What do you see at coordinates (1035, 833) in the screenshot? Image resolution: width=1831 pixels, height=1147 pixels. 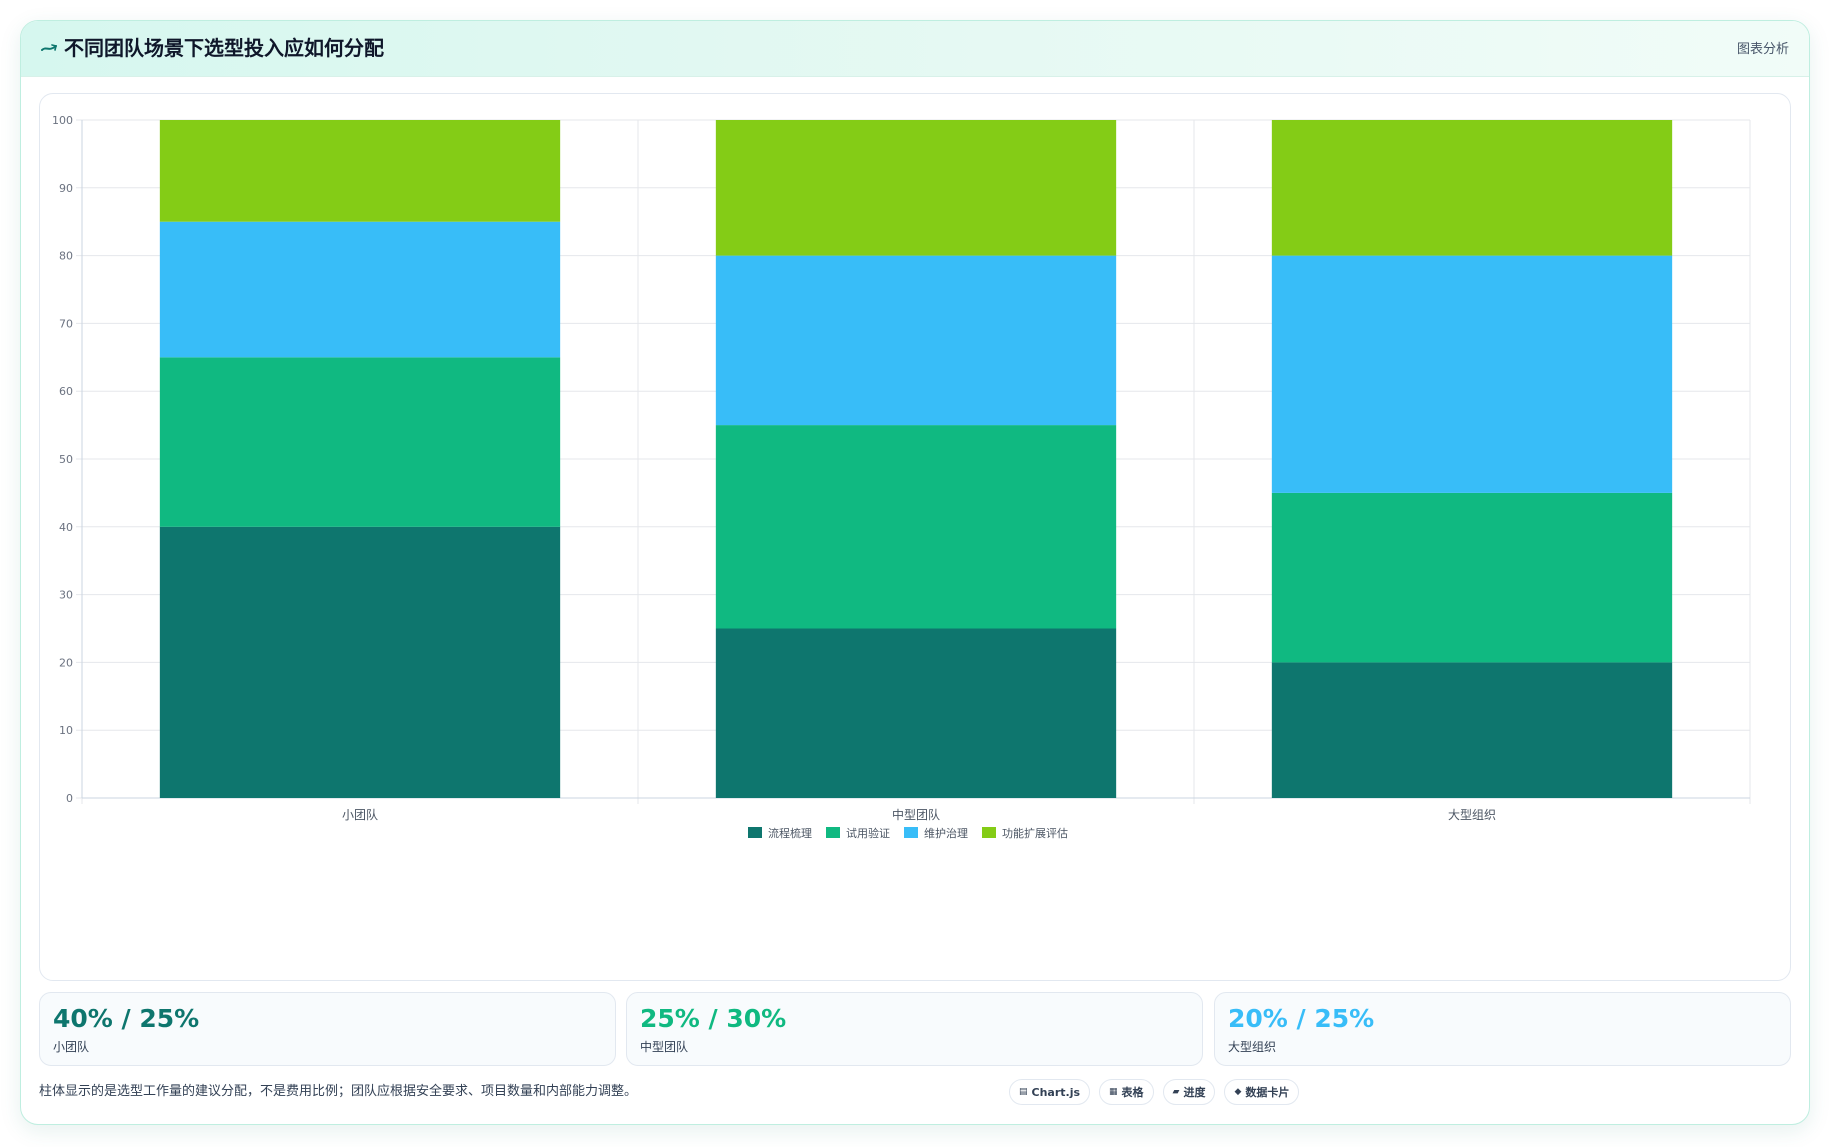 I see `legend-label: 功能扩展评估` at bounding box center [1035, 833].